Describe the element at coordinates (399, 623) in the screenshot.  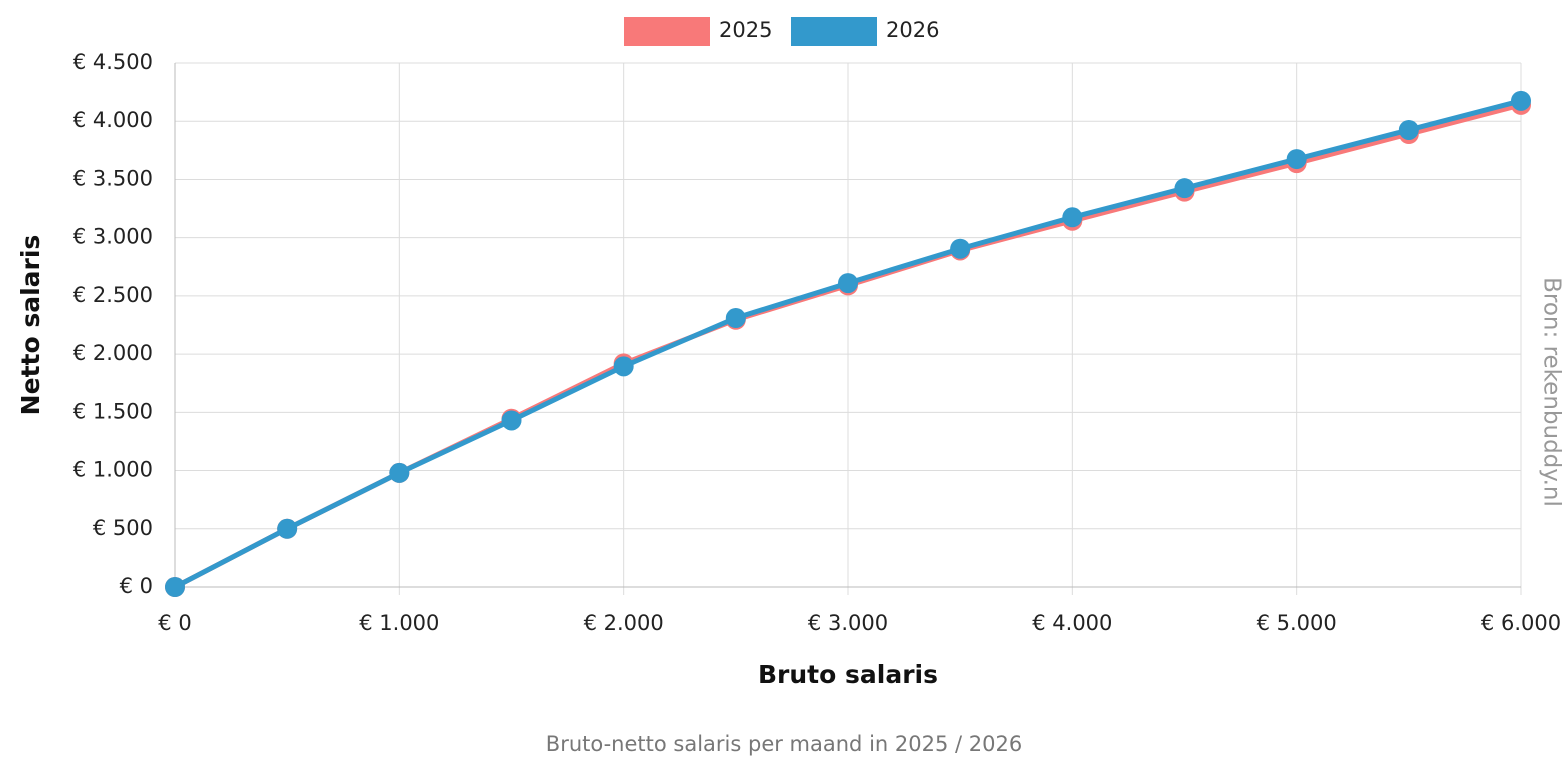
I see `x-tick-label: € 1.000` at that location.